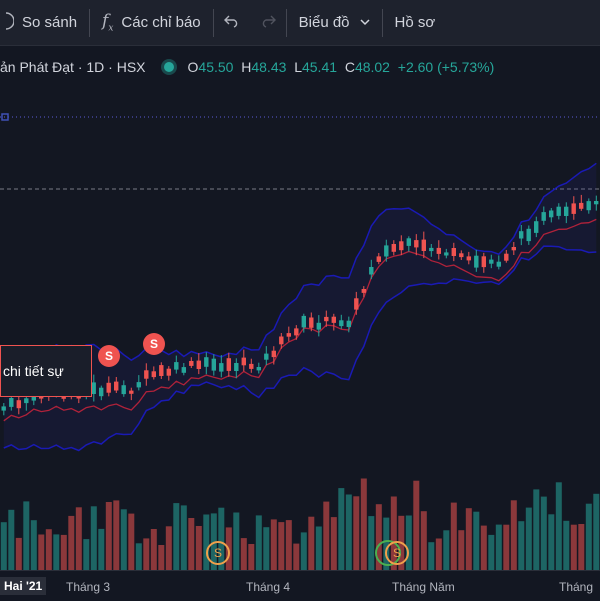 The image size is (600, 601). Describe the element at coordinates (246, 67) in the screenshot. I see `high-label: H` at that location.